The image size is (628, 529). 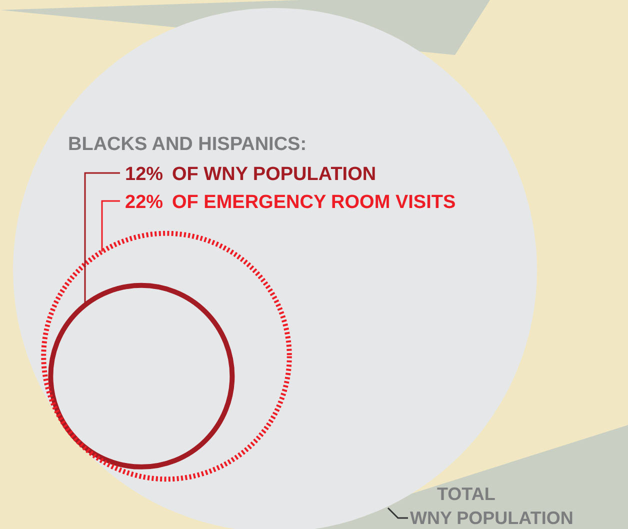 What do you see at coordinates (144, 202) in the screenshot?
I see `data-label: 22%` at bounding box center [144, 202].